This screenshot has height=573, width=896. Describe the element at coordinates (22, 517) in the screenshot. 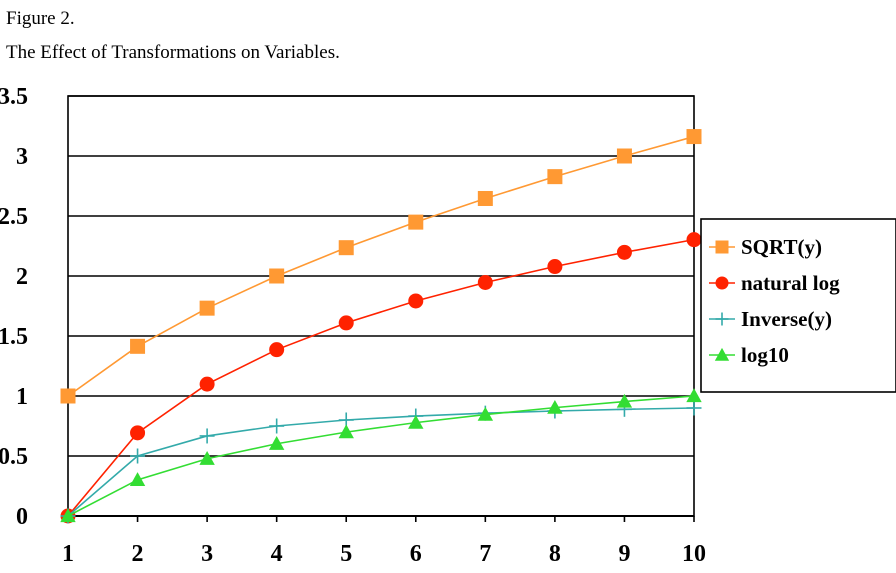

I see `y-tick-label: 0` at that location.